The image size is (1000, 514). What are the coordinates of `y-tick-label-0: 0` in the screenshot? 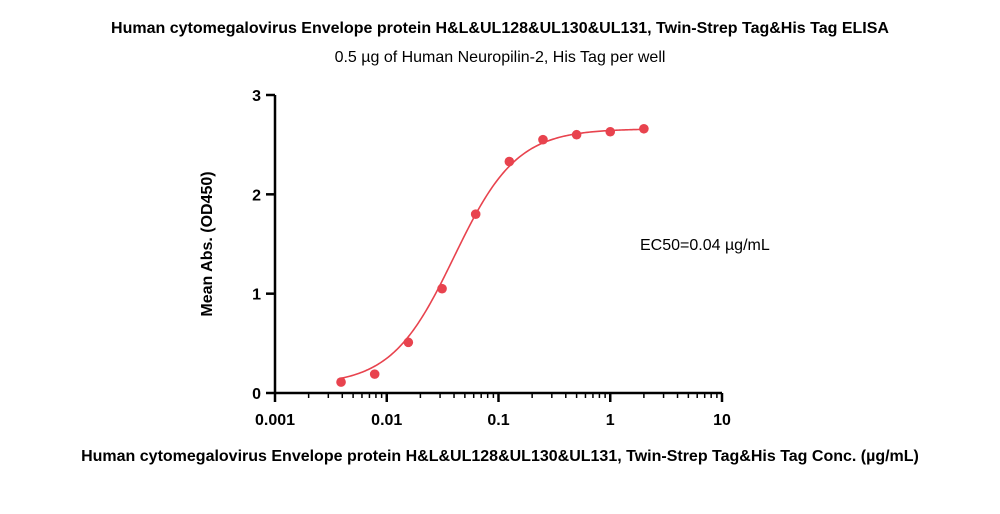 It's located at (256, 394).